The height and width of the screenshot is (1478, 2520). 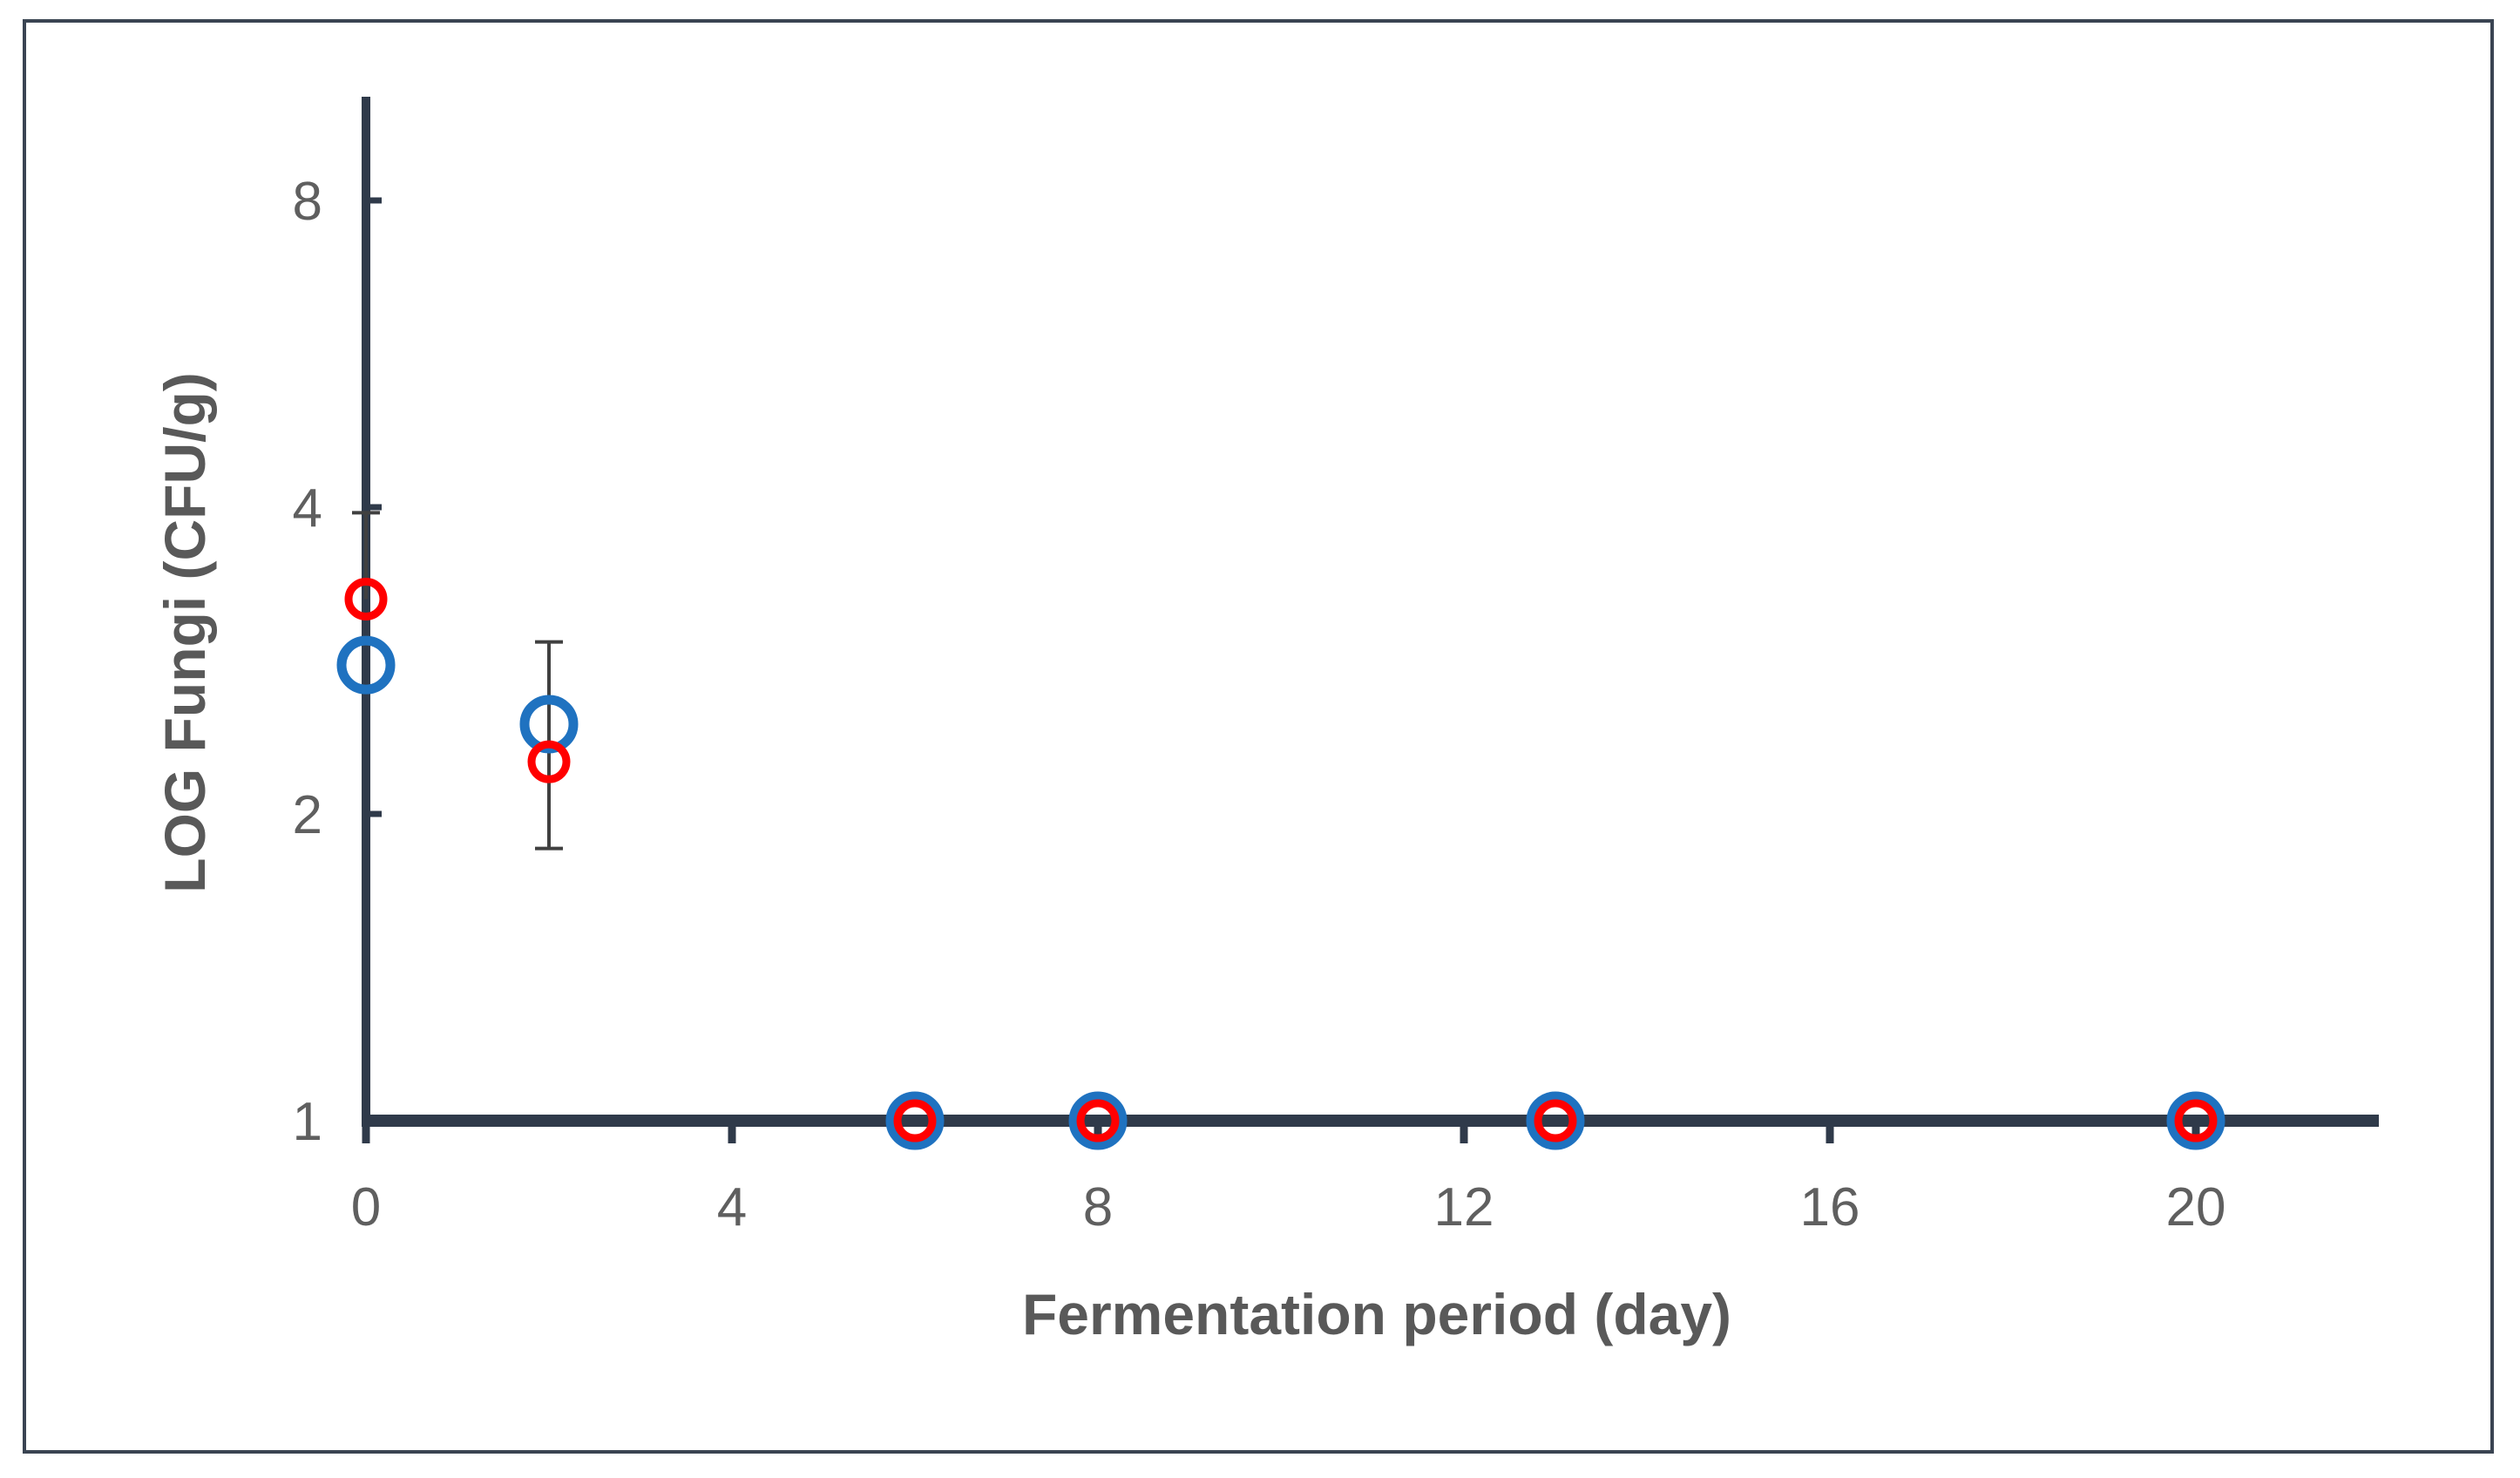 I want to click on y-tick-label: 1, so click(x=307, y=1122).